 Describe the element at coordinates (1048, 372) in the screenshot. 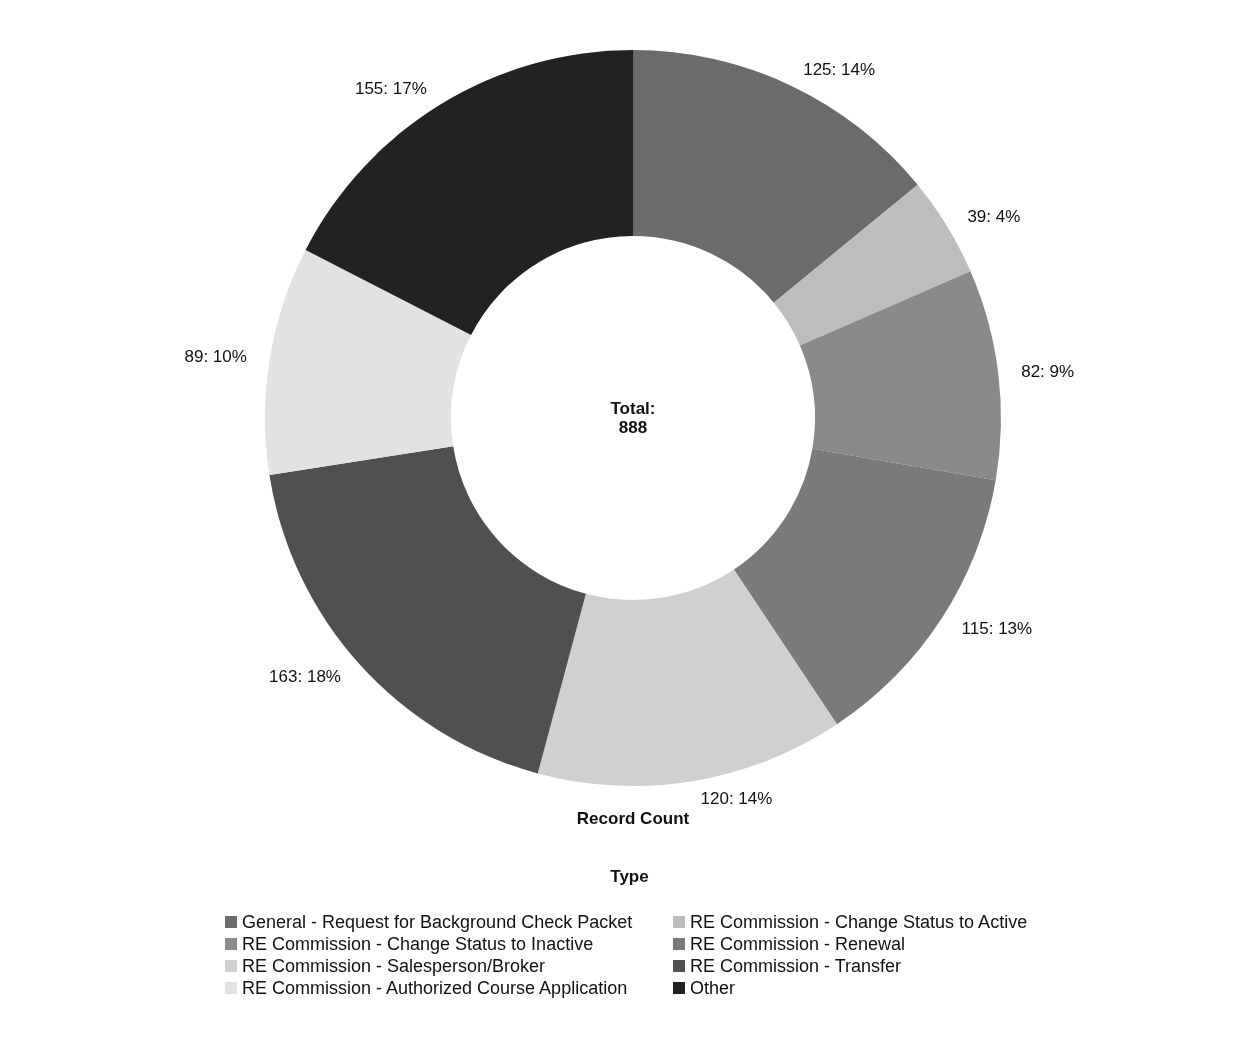

I see `data-label: 82: 9%` at that location.